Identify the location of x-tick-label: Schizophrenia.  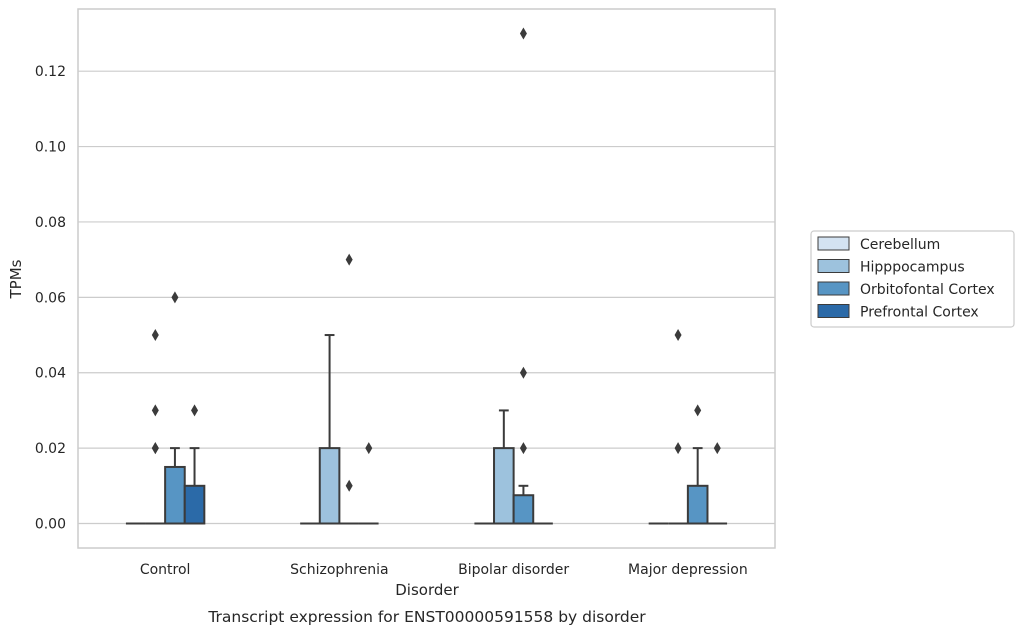
(339, 570).